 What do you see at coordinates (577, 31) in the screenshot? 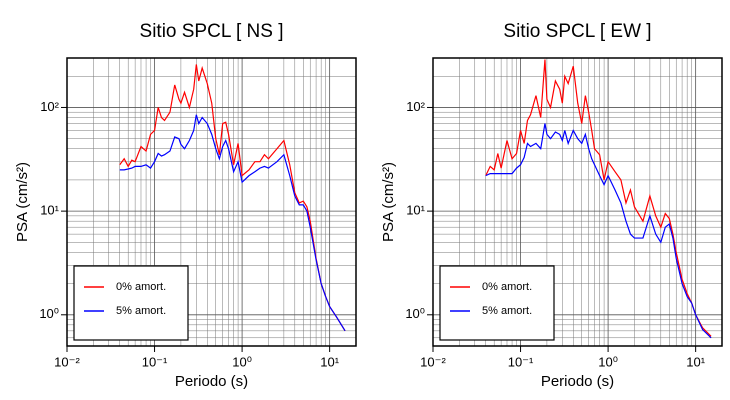
I see `chart-title: Sitio SPCL [ EW ]` at bounding box center [577, 31].